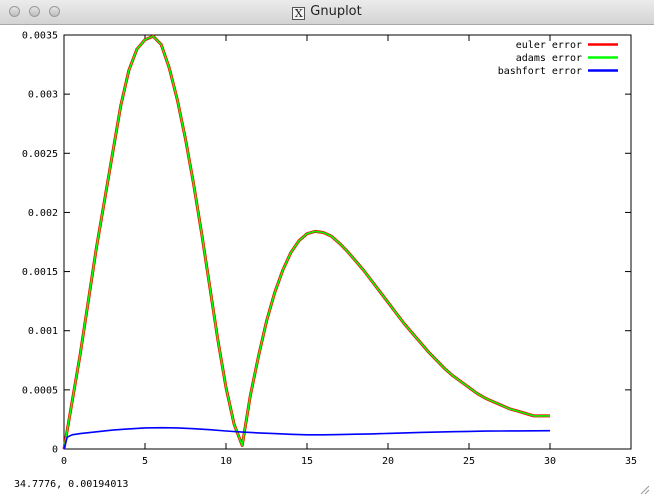 This screenshot has height=499, width=654. Describe the element at coordinates (55, 450) in the screenshot. I see `y-tick-label: 0` at that location.